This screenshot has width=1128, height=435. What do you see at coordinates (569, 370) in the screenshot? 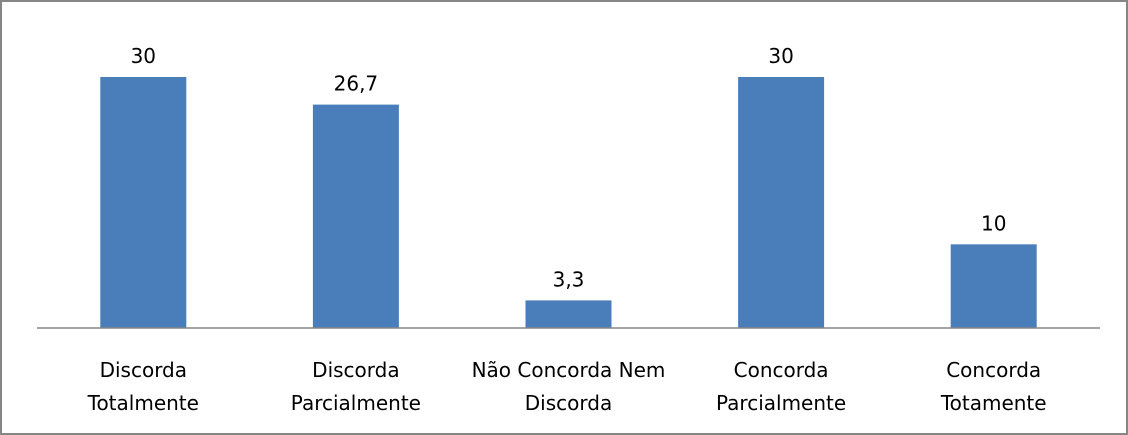
I see `category-label-3-line-1: Não Concorda Nem` at bounding box center [569, 370].